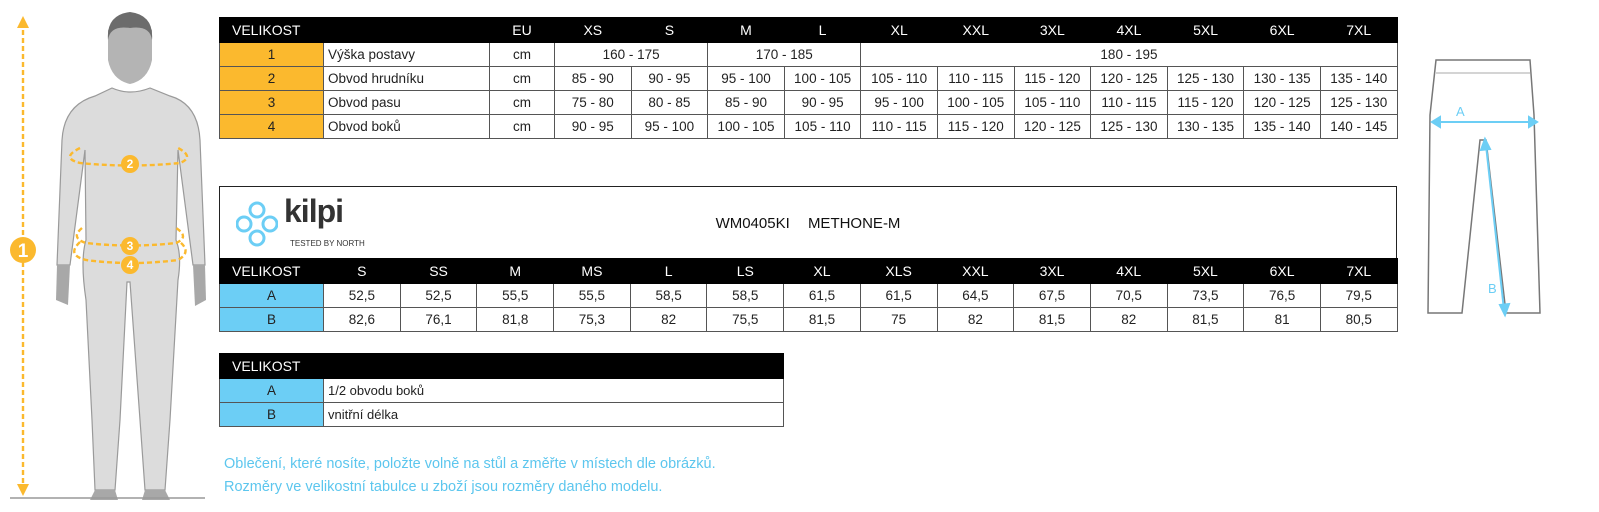 This screenshot has width=1599, height=512. I want to click on brand-logo-text: kilpi, so click(314, 211).